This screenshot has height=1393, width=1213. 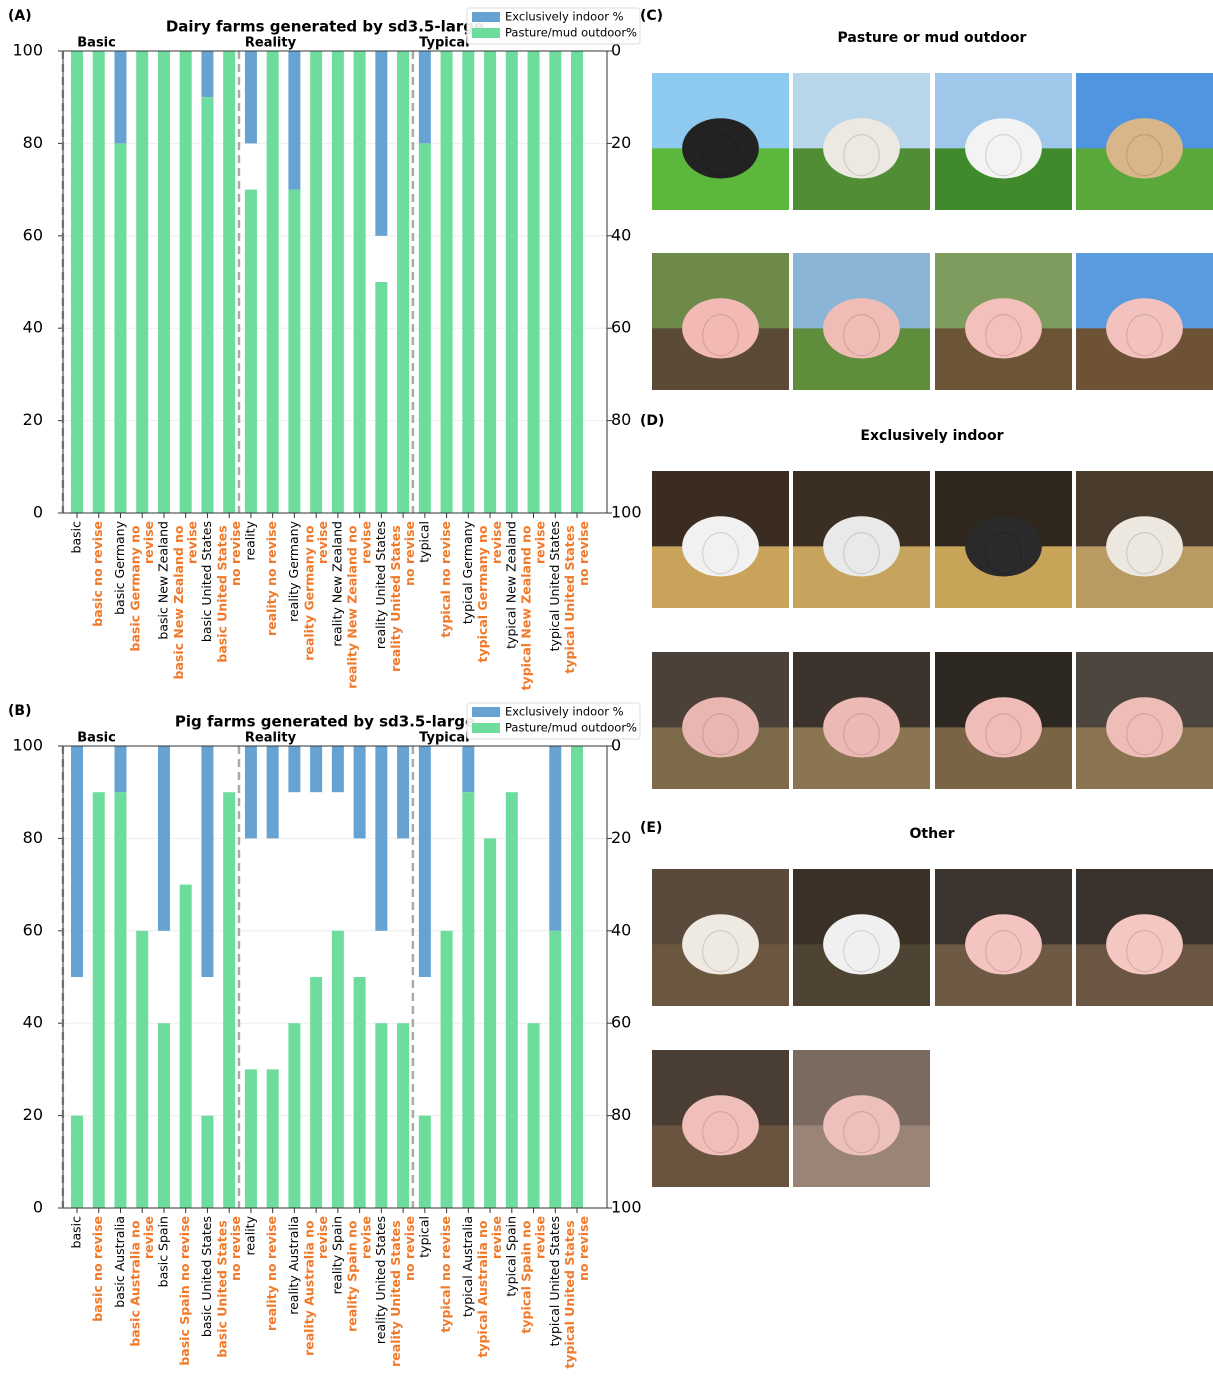 I want to click on x-tick-label: reality United States, so click(x=380, y=1280).